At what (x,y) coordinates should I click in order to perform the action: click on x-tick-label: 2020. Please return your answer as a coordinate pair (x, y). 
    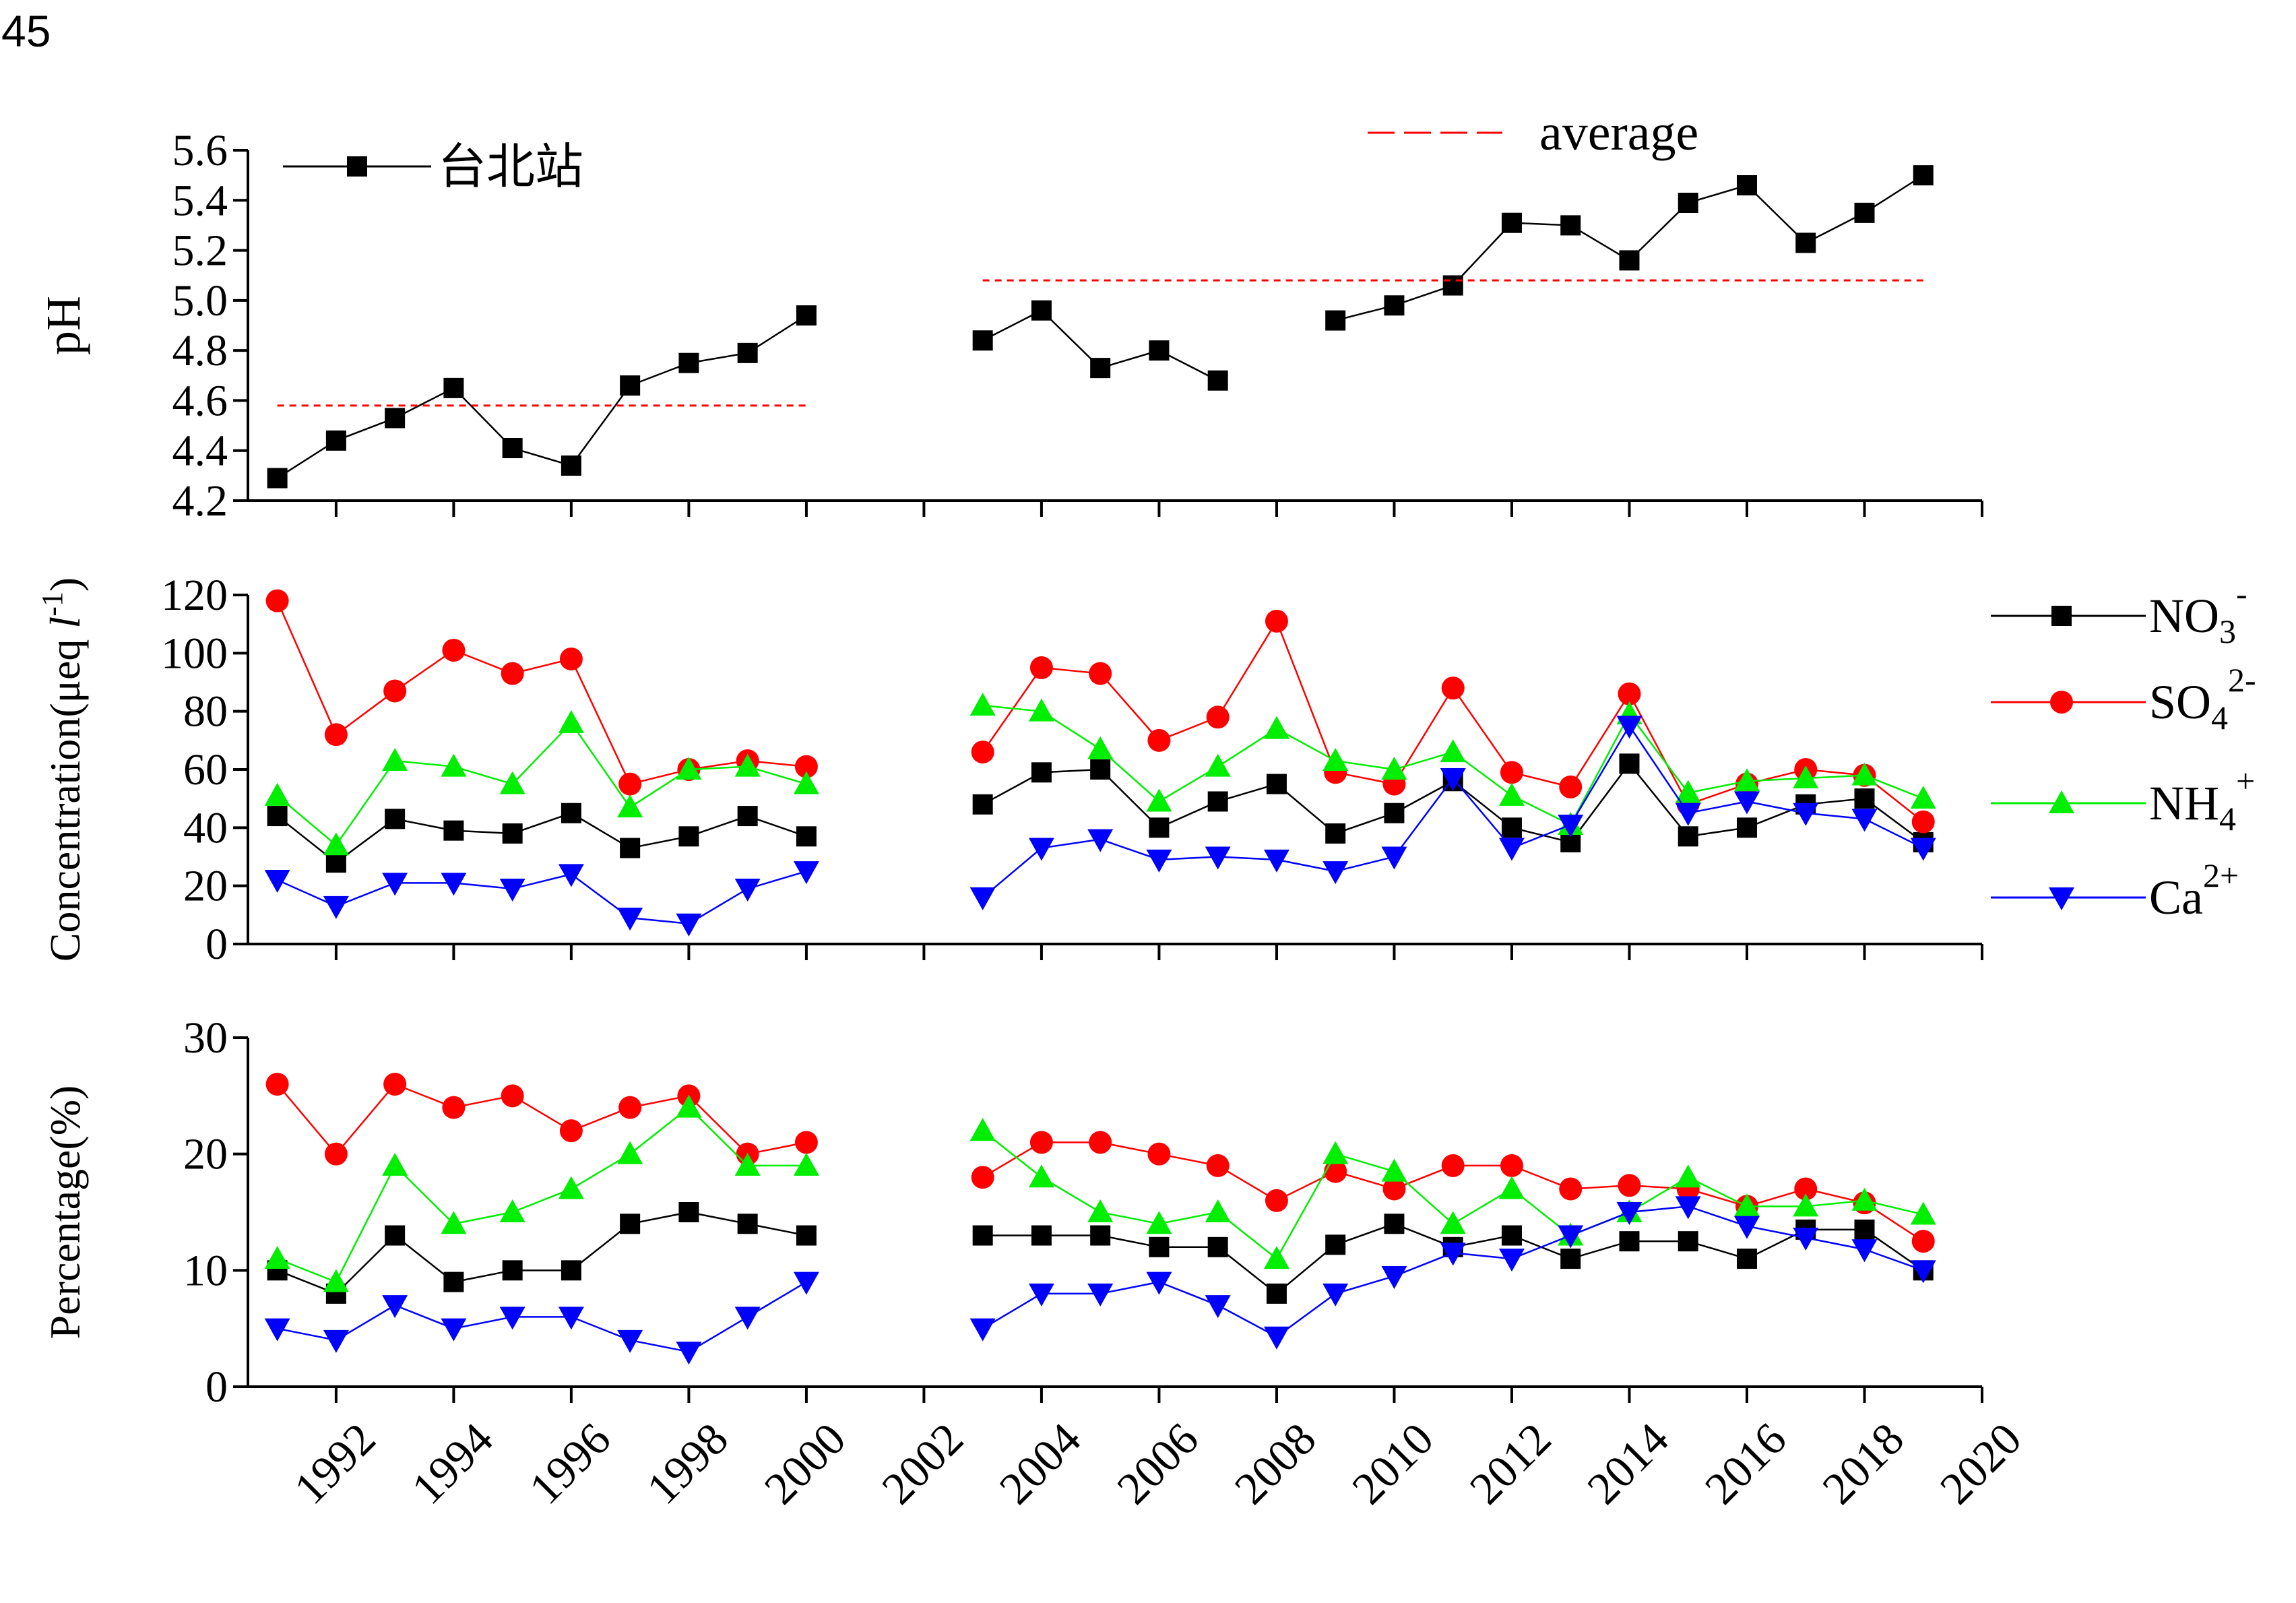
    Looking at the image, I should click on (1980, 1463).